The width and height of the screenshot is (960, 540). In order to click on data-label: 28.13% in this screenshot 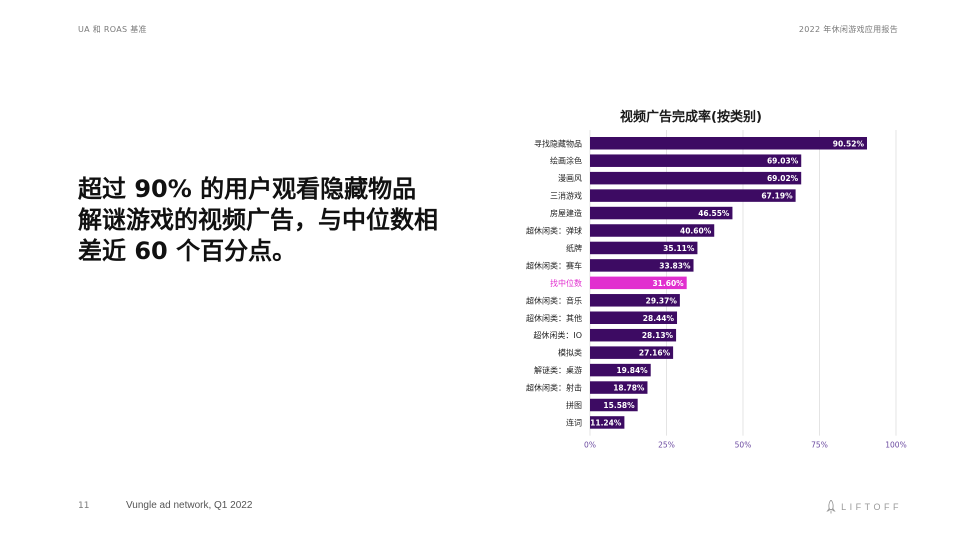, I will do `click(658, 335)`.